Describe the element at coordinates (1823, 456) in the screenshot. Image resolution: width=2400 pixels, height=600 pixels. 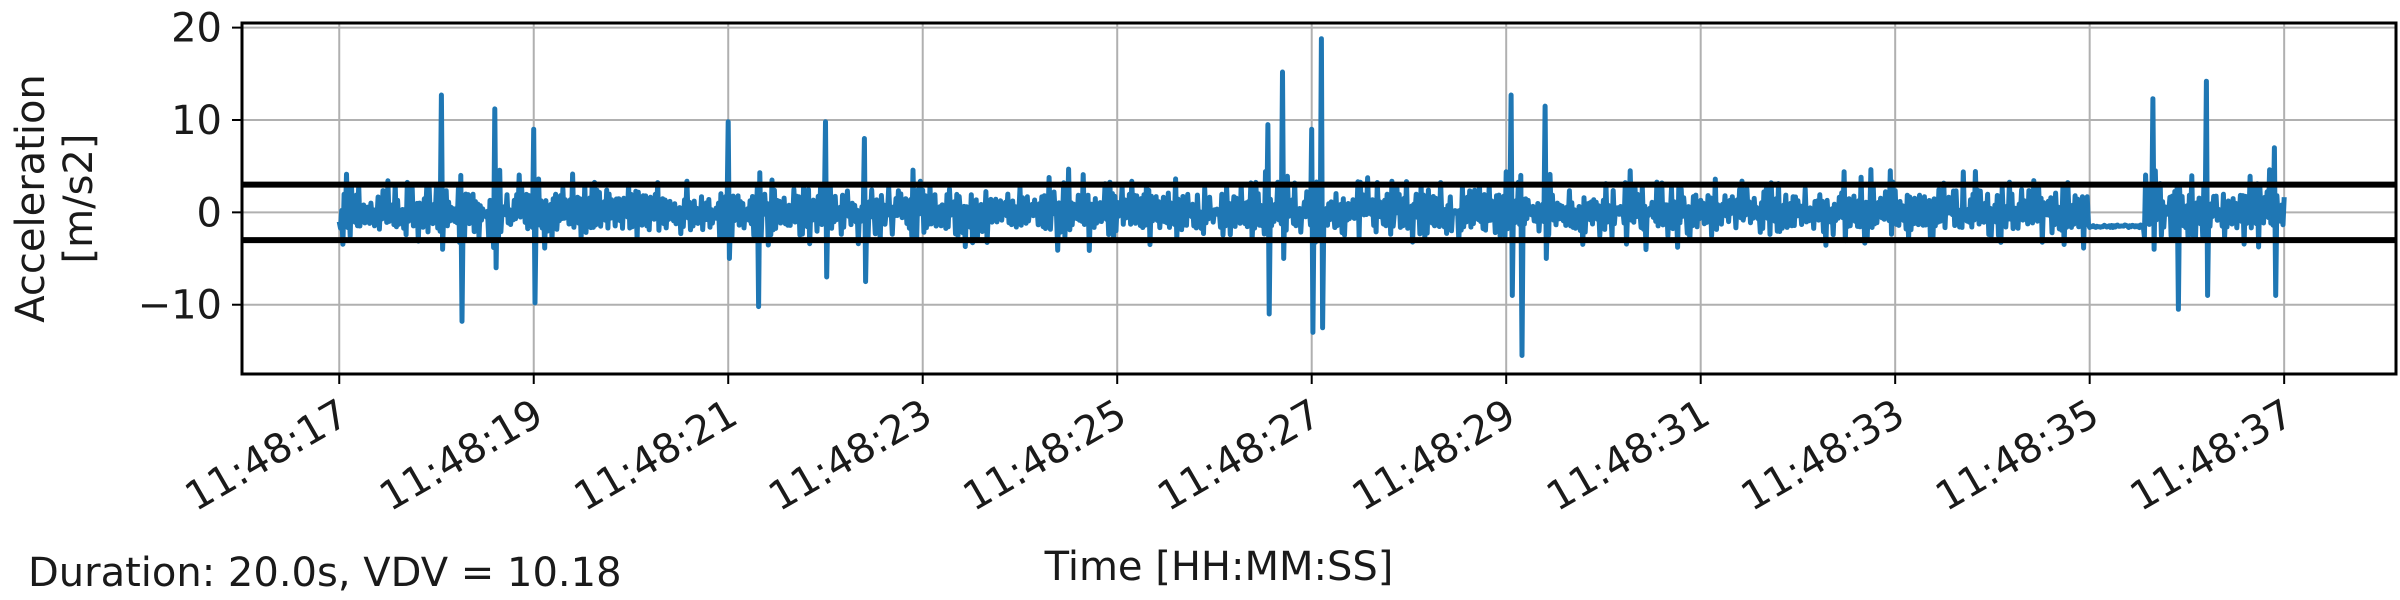
I see `x-tick-label: 11:48:33` at that location.